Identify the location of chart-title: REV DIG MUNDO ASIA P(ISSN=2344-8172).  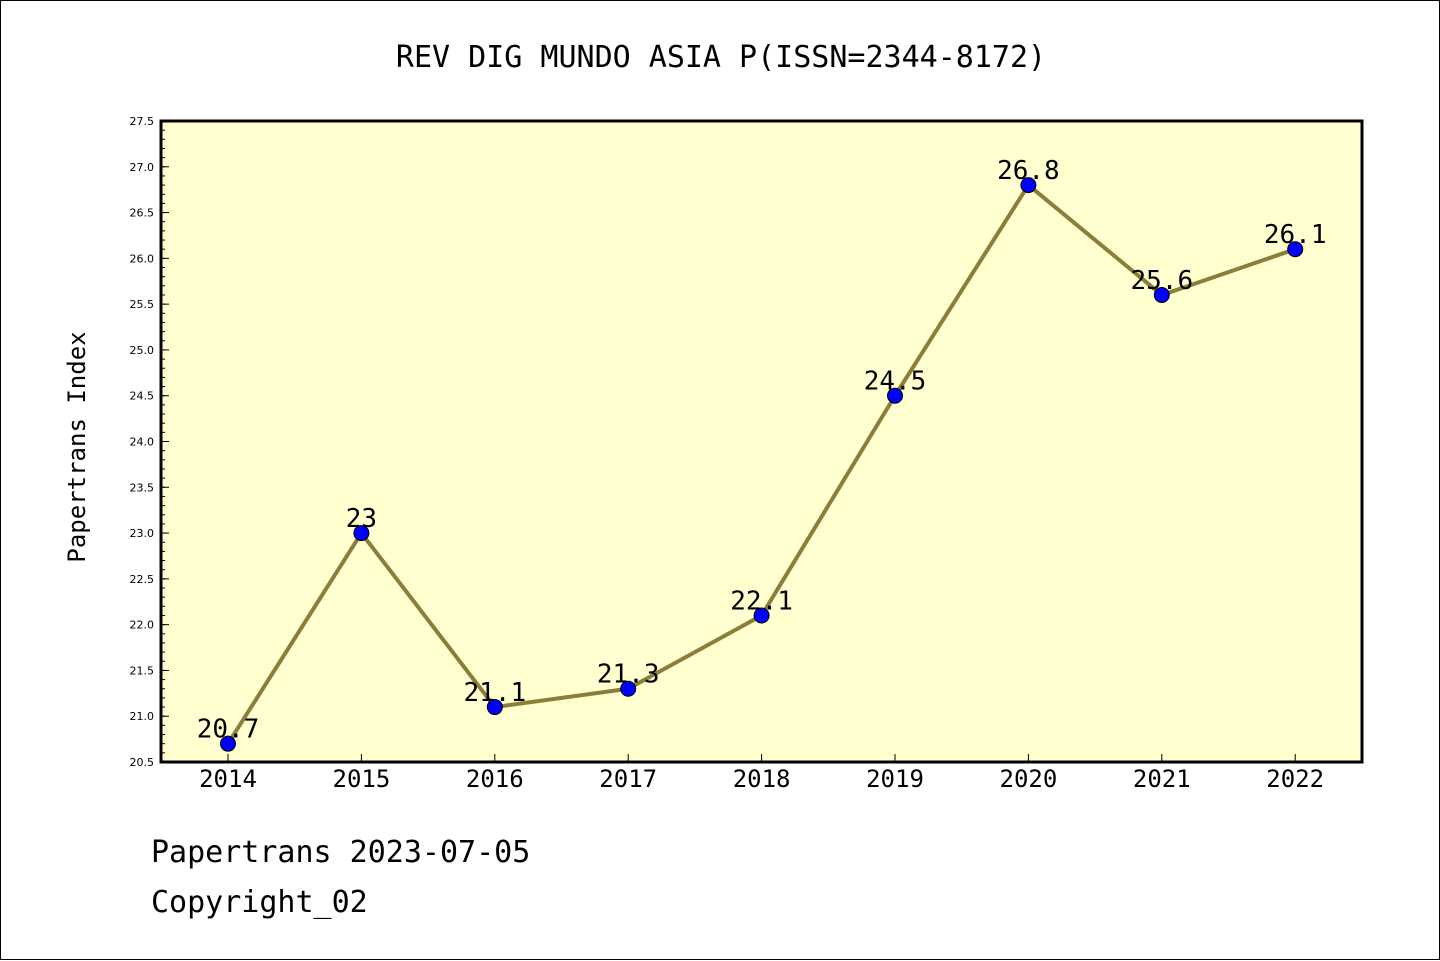
(721, 57).